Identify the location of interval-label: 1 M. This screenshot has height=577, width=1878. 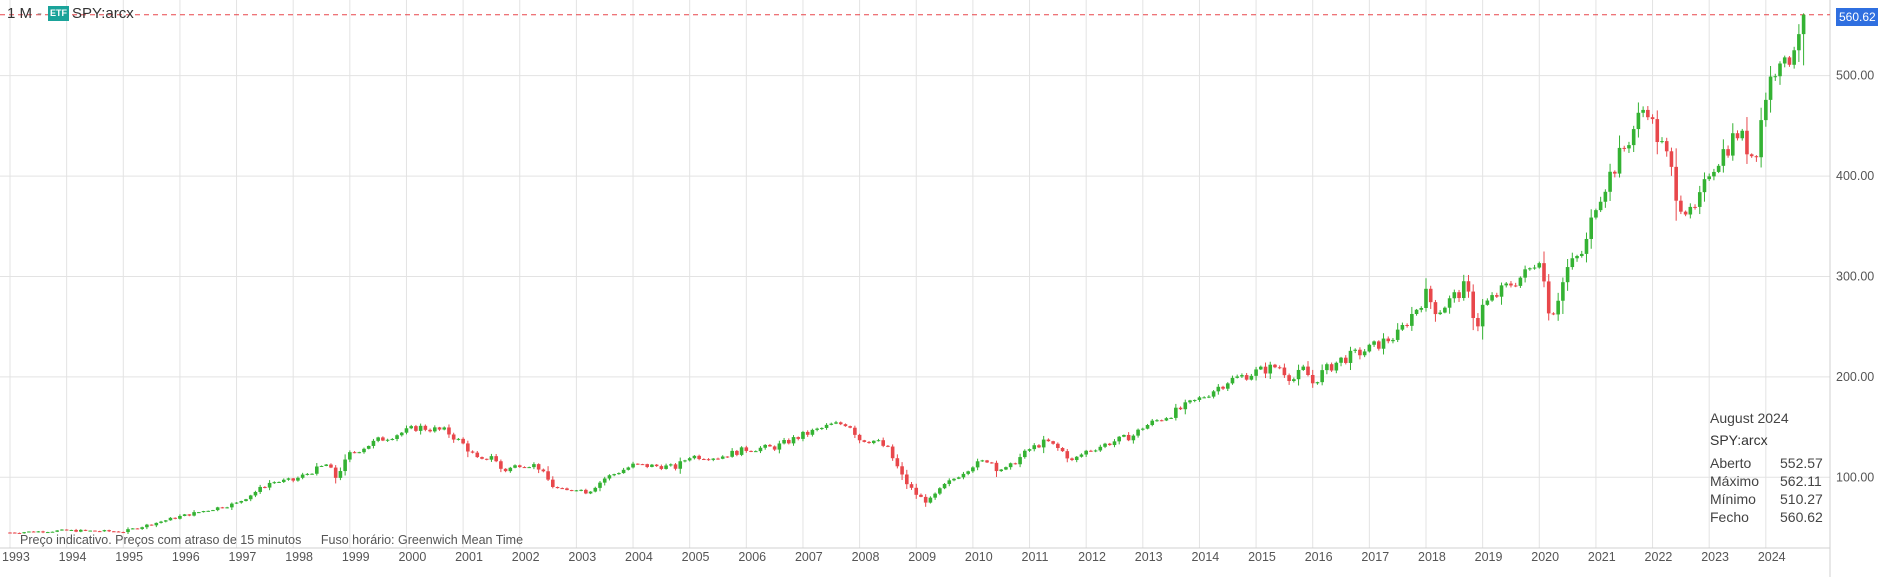
(20, 13).